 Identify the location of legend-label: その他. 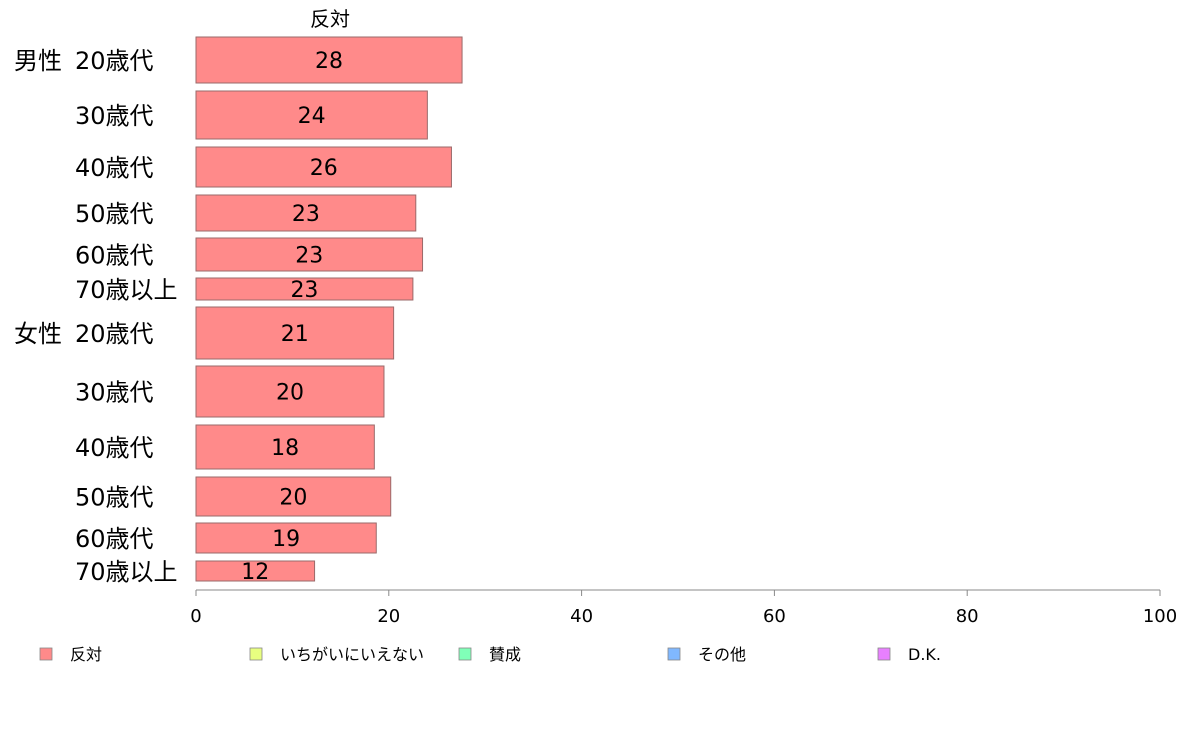
(722, 654).